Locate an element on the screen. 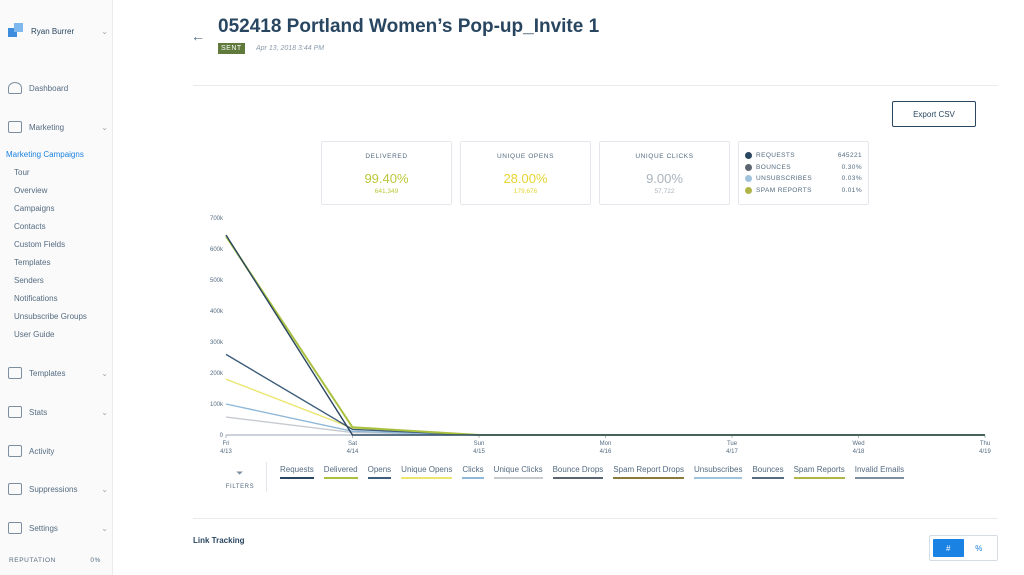  user-name: Ryan Burrer is located at coordinates (53, 31).